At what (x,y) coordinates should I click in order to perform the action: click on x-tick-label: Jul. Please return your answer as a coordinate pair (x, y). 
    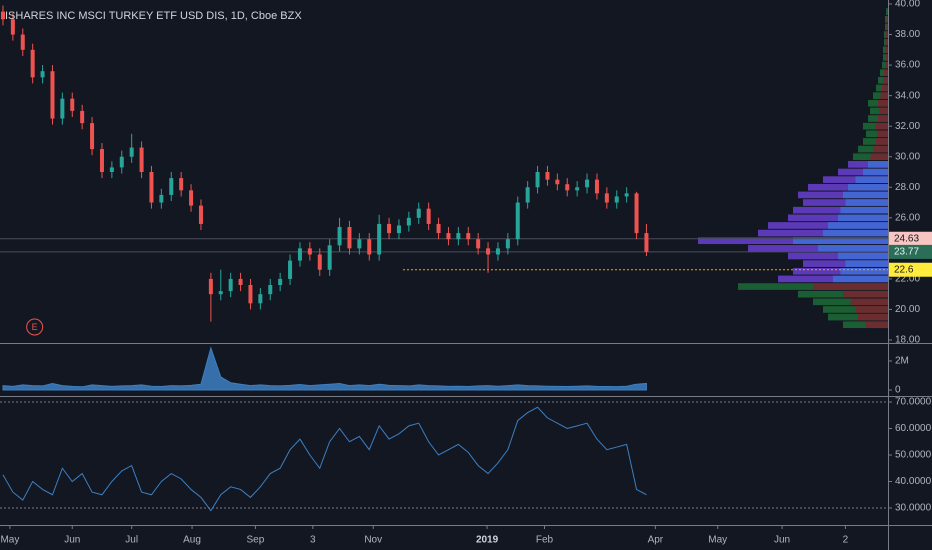
    Looking at the image, I should click on (131, 540).